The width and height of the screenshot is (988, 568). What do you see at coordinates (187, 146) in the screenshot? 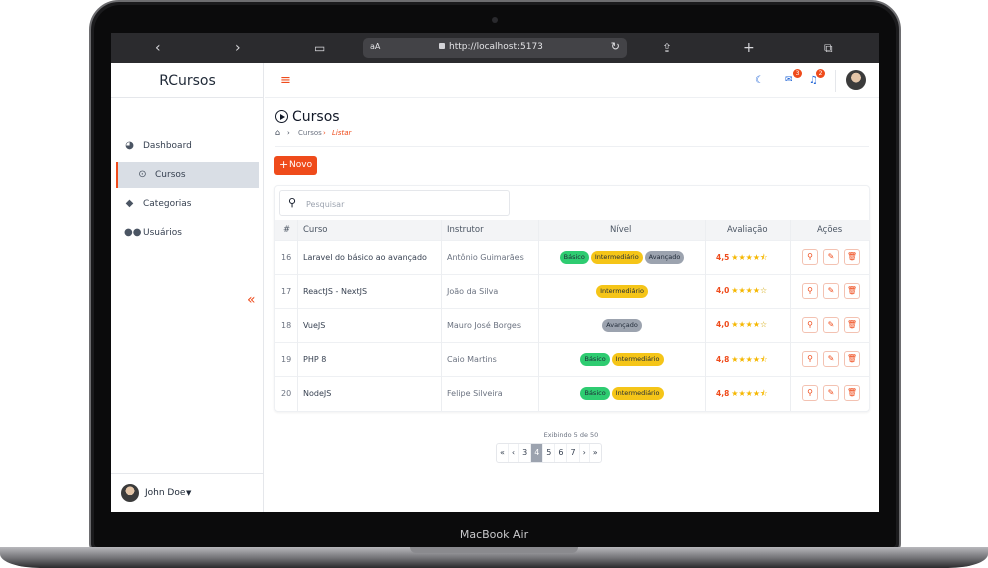
I see `sidebar-item-dashboard: ◕ Dashboard` at bounding box center [187, 146].